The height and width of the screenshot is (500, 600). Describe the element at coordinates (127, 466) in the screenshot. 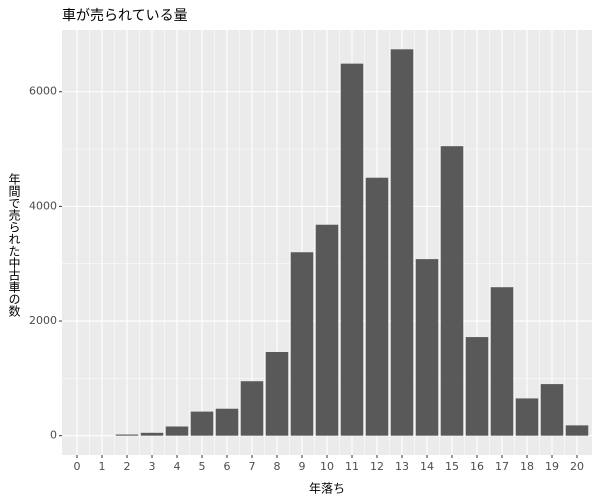

I see `x-tick-label: 2` at that location.